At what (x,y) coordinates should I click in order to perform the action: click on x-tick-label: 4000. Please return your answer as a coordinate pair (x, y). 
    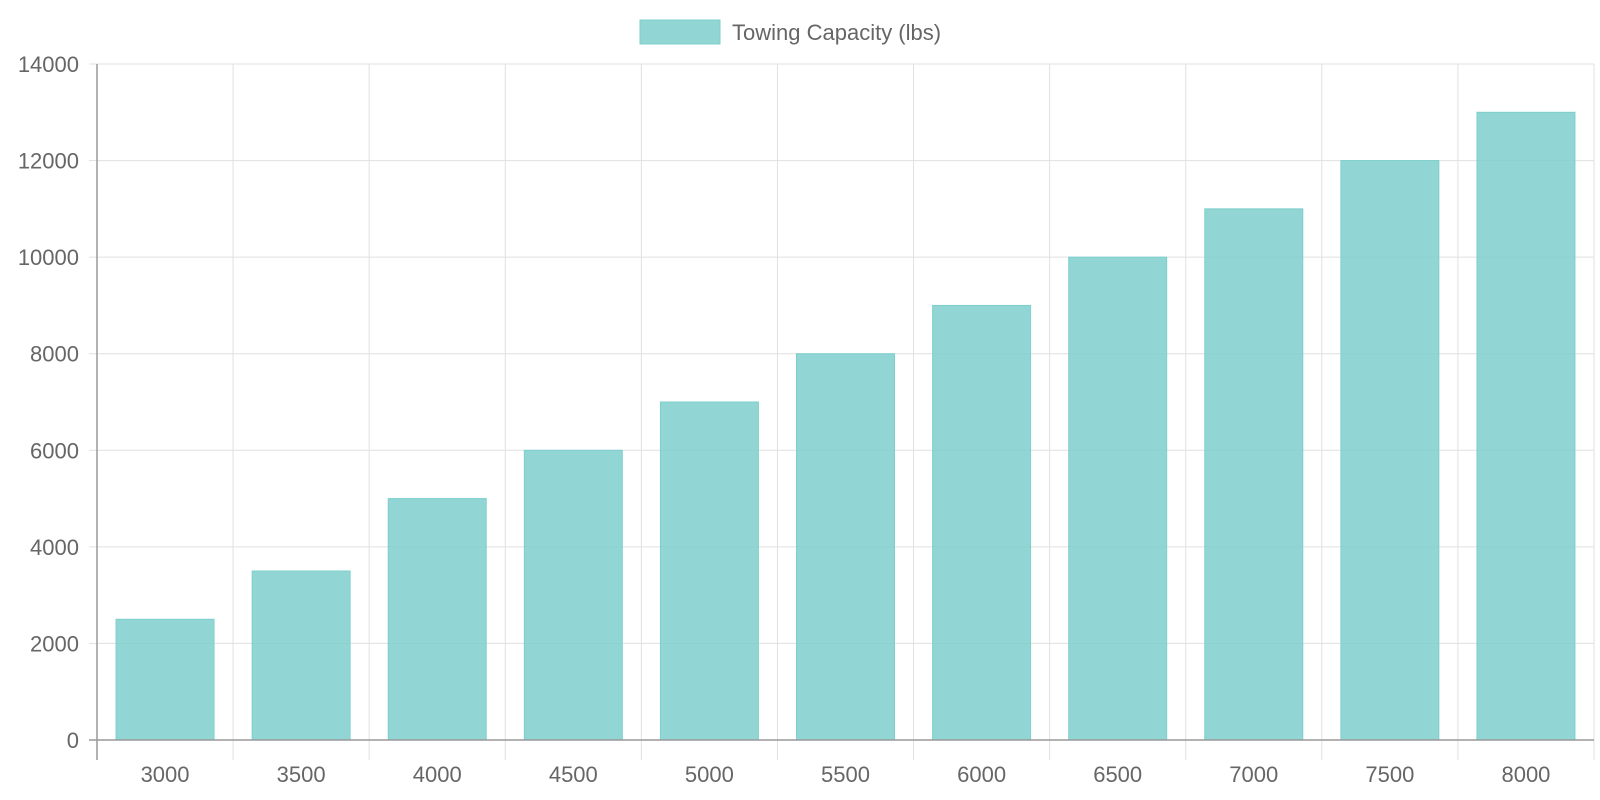
    Looking at the image, I should click on (437, 774).